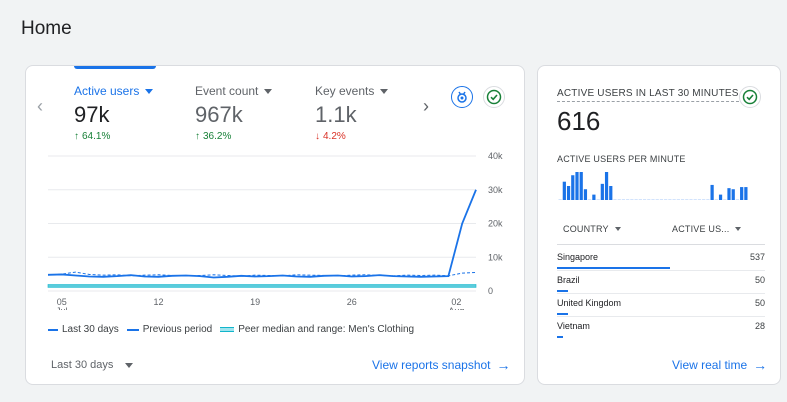 This screenshot has height=402, width=787. Describe the element at coordinates (262, 234) in the screenshot. I see `series-last-30-days` at that location.